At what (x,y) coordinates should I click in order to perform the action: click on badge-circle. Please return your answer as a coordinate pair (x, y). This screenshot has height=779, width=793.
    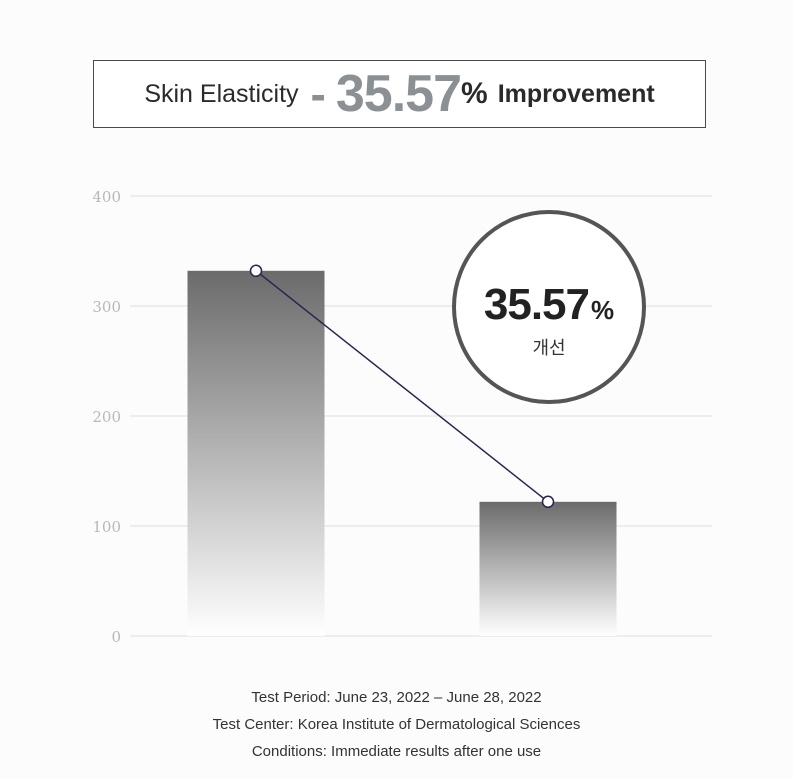
    Looking at the image, I should click on (549, 307).